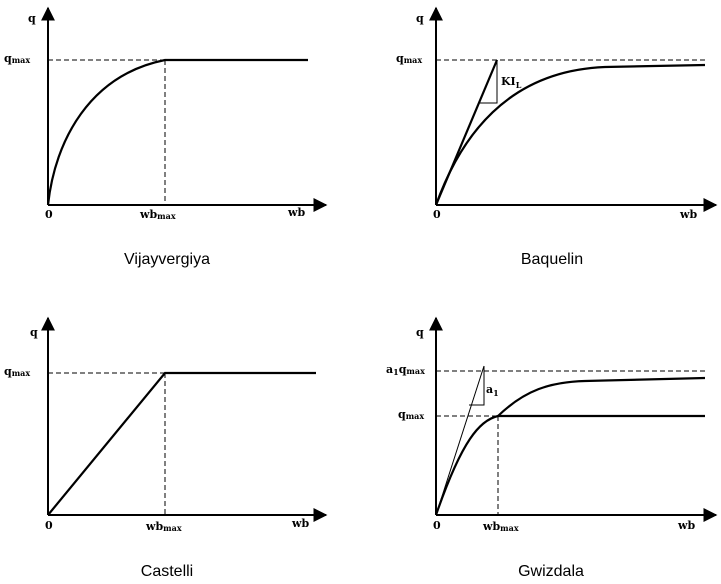 The height and width of the screenshot is (584, 721). Describe the element at coordinates (511, 82) in the screenshot. I see `slope-label: KIL` at that location.